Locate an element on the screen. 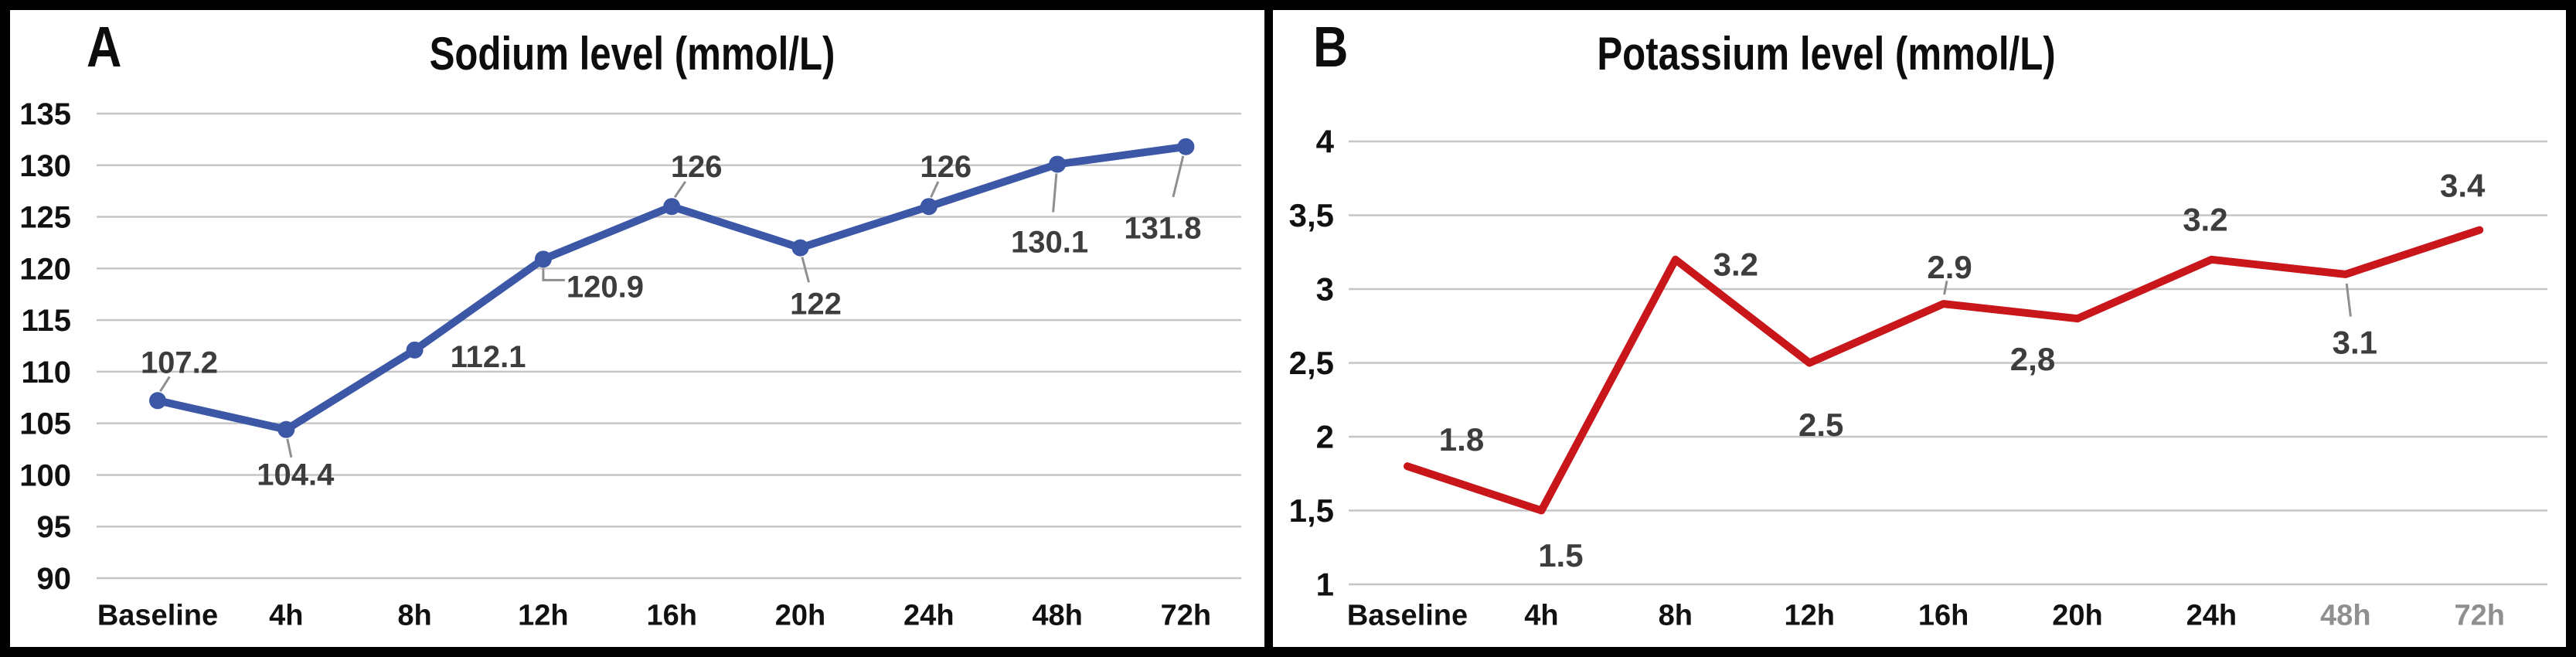 The image size is (2576, 657). y-tick-label: 130 is located at coordinates (45, 166).